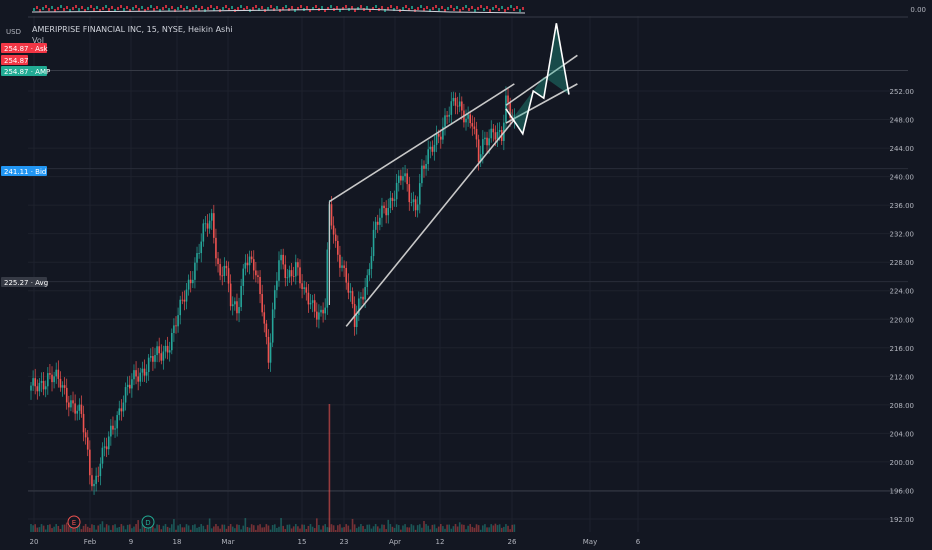 This screenshot has height=550, width=932. Describe the element at coordinates (74, 522) in the screenshot. I see `event-marker` at that location.